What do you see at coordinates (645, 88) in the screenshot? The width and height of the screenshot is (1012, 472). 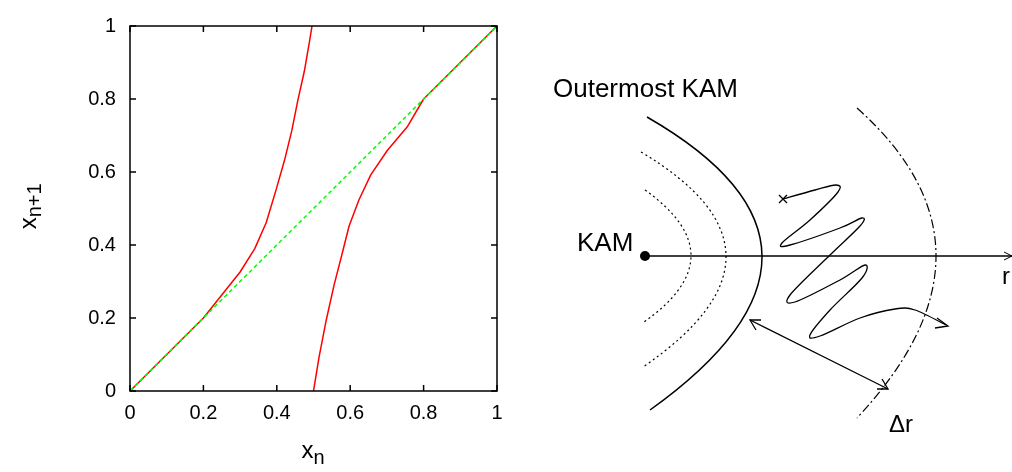 I see `text: Outermost KAM` at bounding box center [645, 88].